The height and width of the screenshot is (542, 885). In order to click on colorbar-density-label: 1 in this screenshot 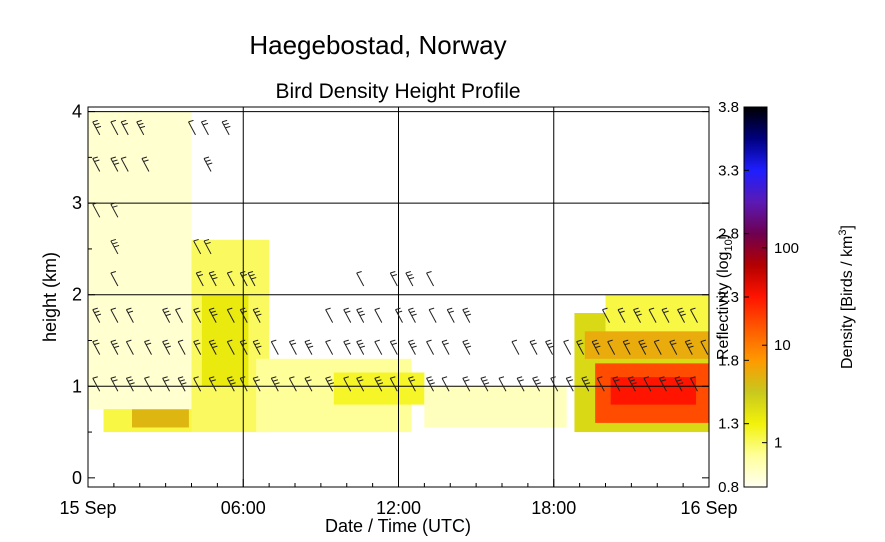, I will do `click(778, 443)`.